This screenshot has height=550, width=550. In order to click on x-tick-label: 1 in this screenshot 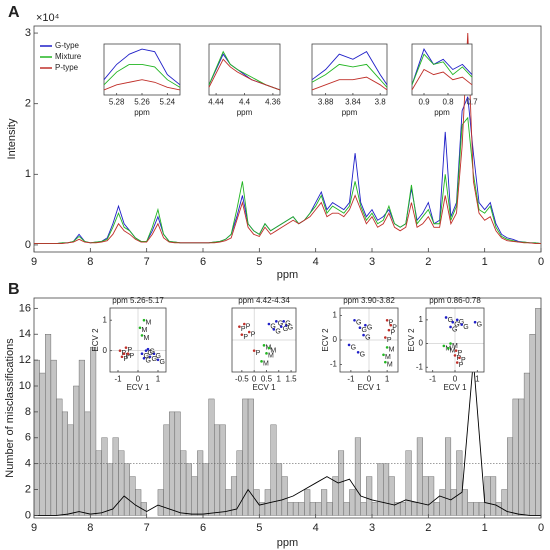, I will do `click(387, 378)`.